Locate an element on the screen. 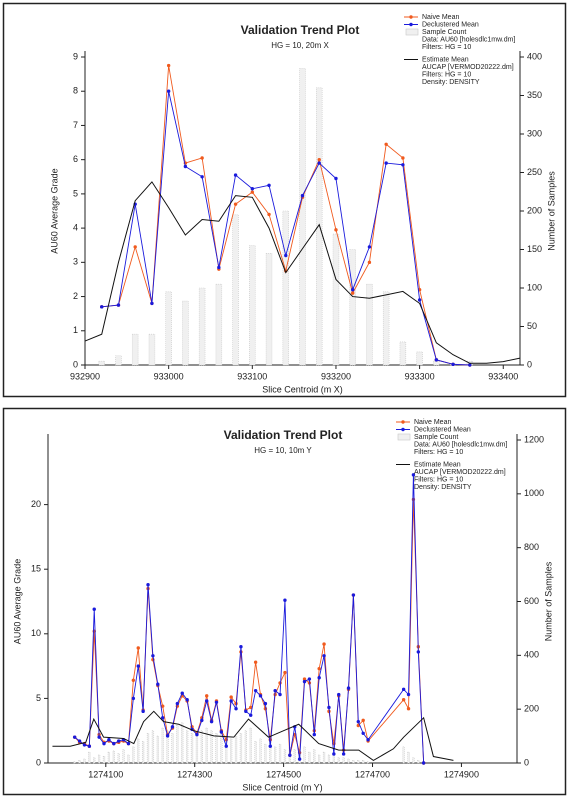 This screenshot has width=569, height=797. y2-tick-label: 0 is located at coordinates (529, 364).